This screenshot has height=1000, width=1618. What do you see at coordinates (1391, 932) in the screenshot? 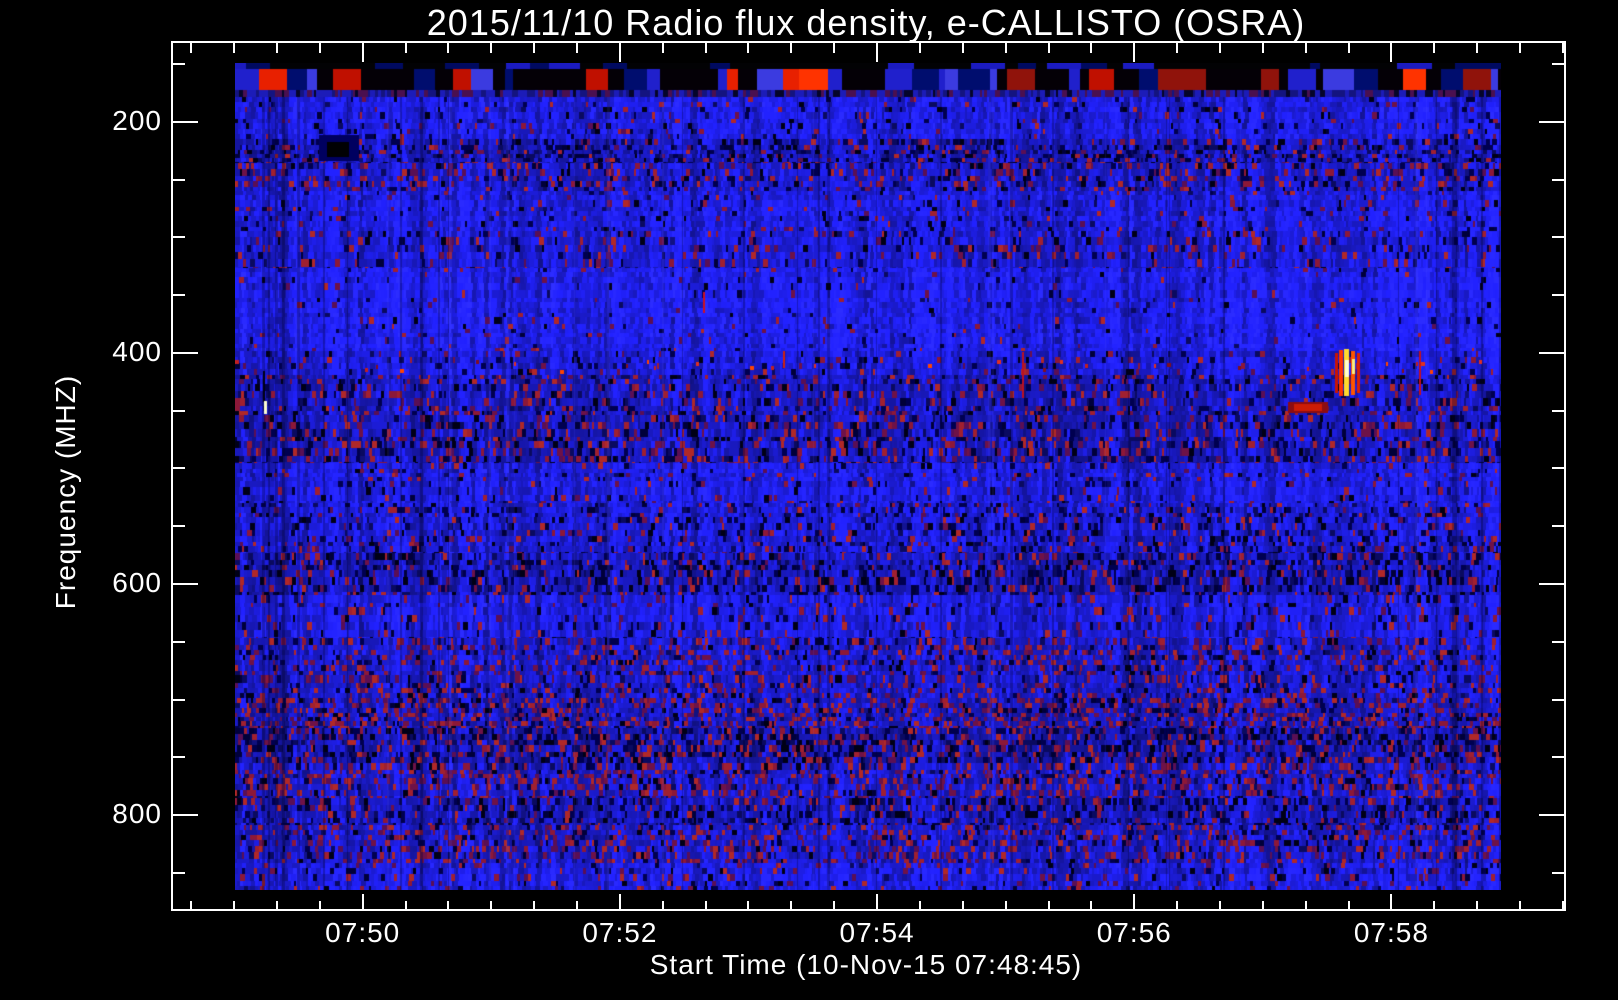
I see `x-tick-label: 07:58` at bounding box center [1391, 932].